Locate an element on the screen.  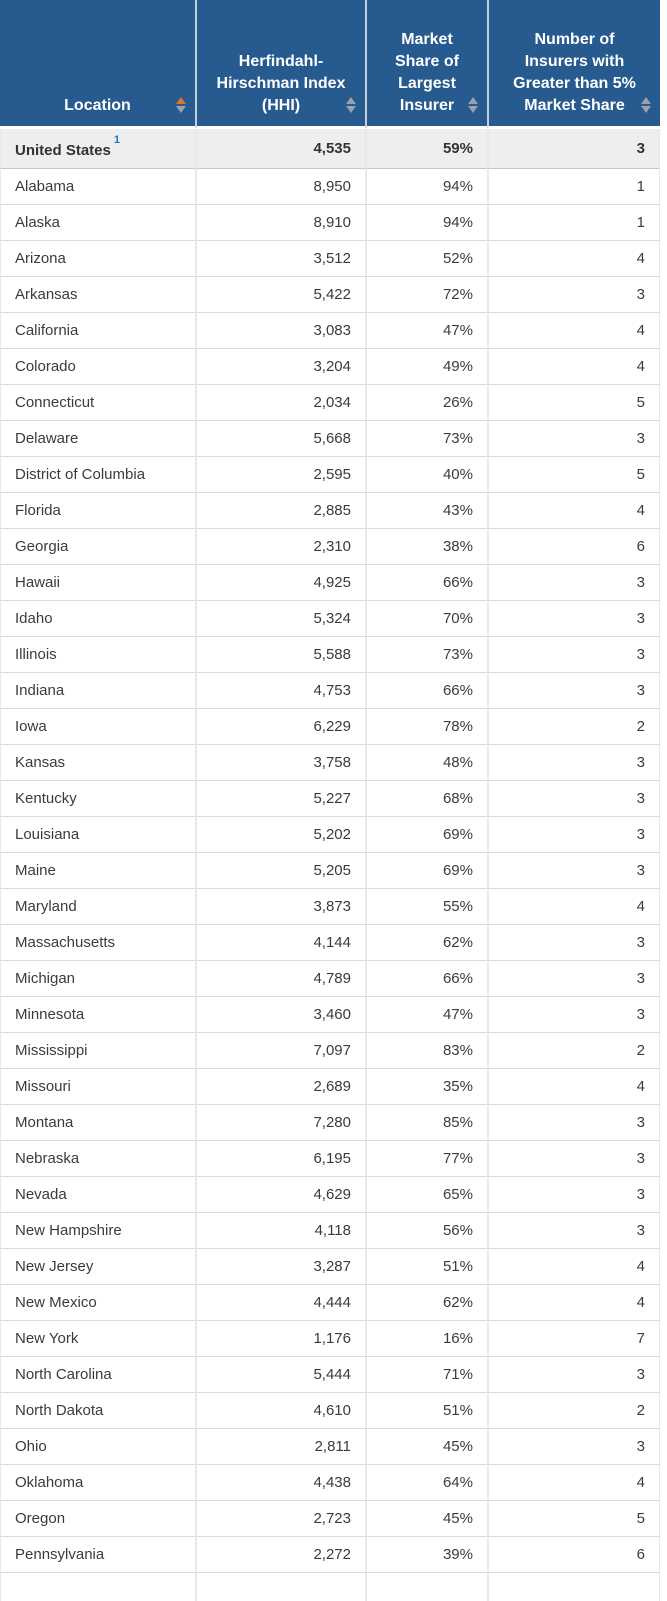
market-share-cell: 59% is located at coordinates (426, 149).